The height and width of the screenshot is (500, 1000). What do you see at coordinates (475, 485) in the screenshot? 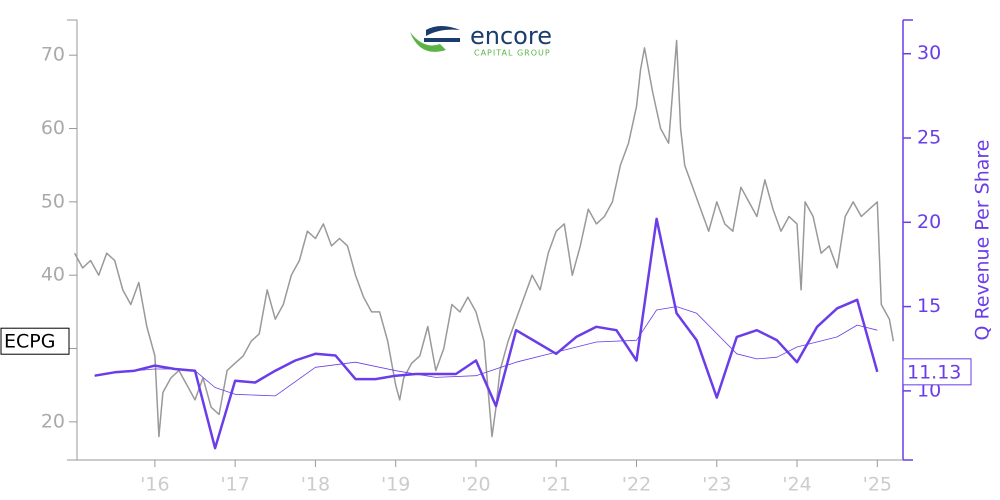
I see `x-tick-label: '20` at bounding box center [475, 485].